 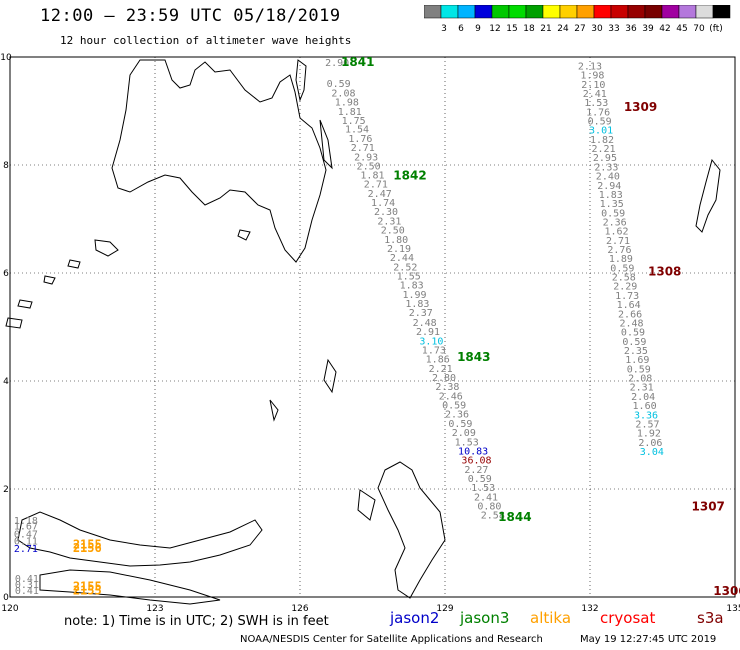 I want to click on lat-label: 4, so click(x=6, y=382).